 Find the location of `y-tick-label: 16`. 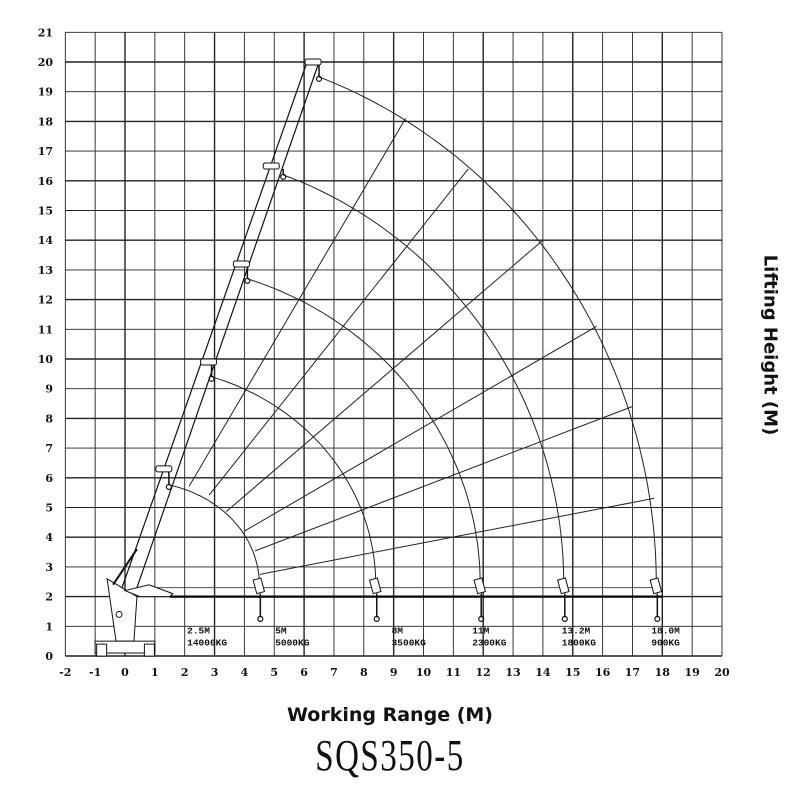

y-tick-label: 16 is located at coordinates (46, 181).